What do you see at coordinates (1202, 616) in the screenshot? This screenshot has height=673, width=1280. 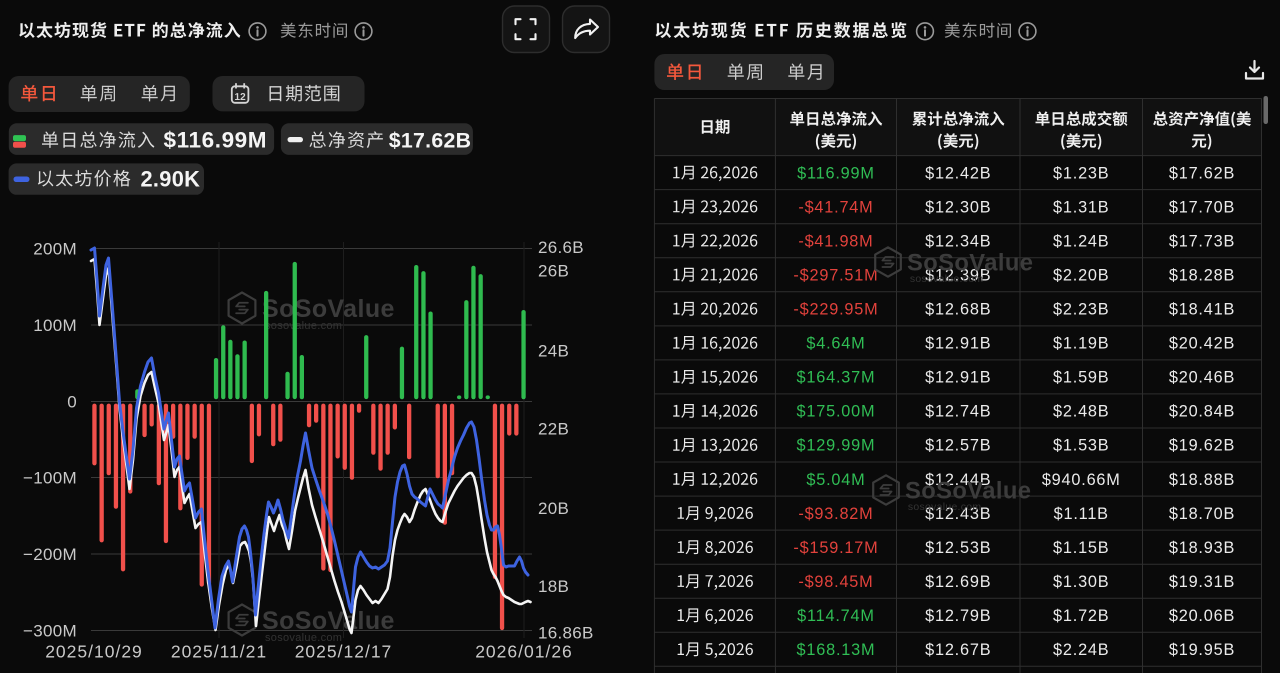 I see `svg-text: $20.06B` at bounding box center [1202, 616].